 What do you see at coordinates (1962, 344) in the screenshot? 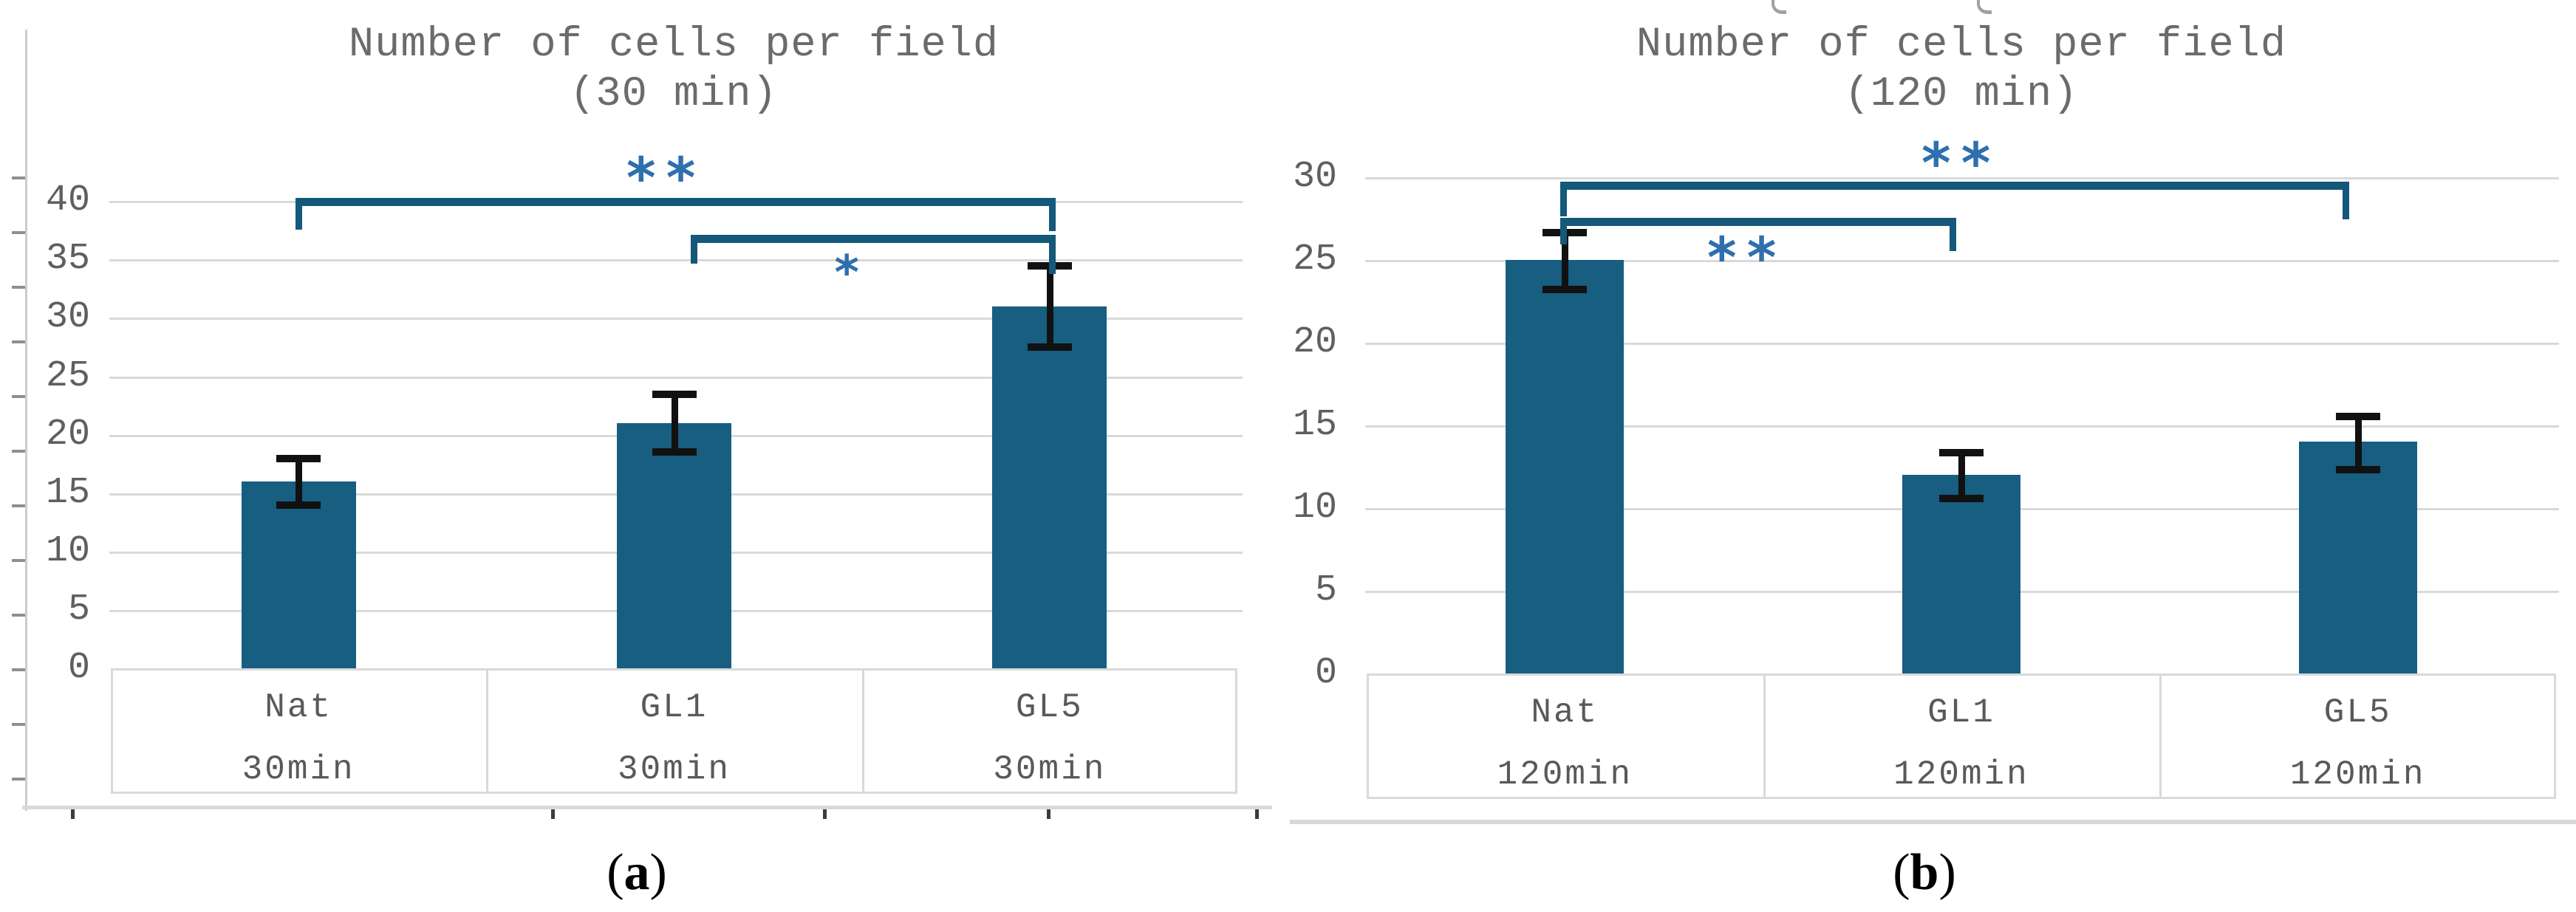
I see `gridline-y20` at bounding box center [1962, 344].